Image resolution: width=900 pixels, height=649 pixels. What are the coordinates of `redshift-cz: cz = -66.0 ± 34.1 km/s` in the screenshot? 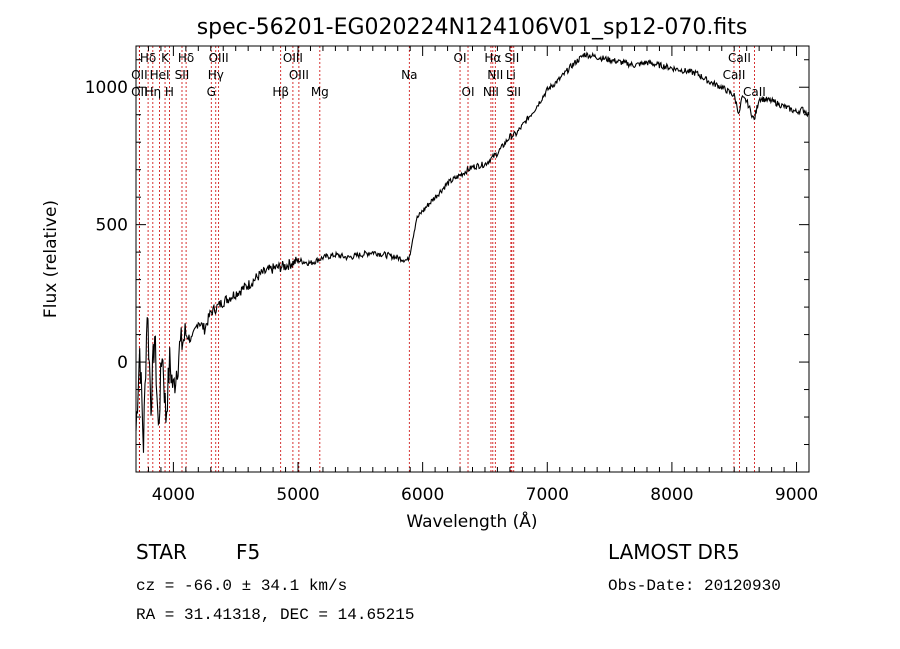 It's located at (241, 586).